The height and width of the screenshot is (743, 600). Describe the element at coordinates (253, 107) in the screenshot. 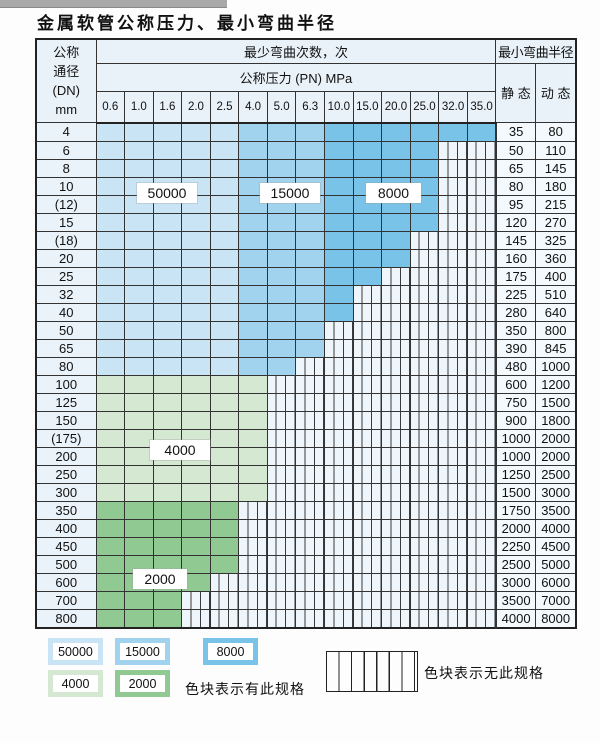

I see `pn-column-header-4.0: 4.0` at that location.